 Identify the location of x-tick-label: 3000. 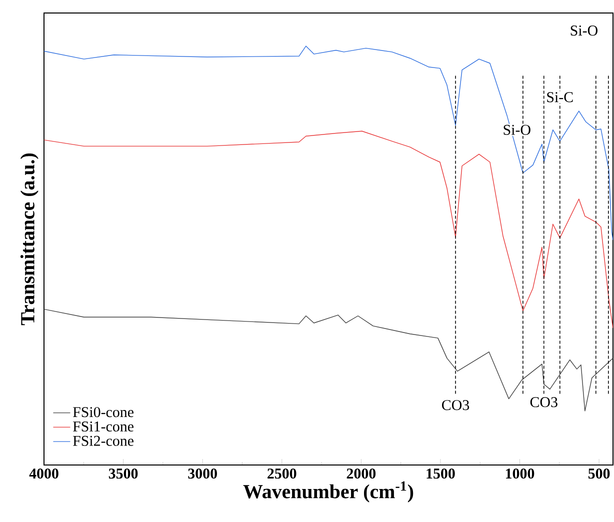
(202, 473).